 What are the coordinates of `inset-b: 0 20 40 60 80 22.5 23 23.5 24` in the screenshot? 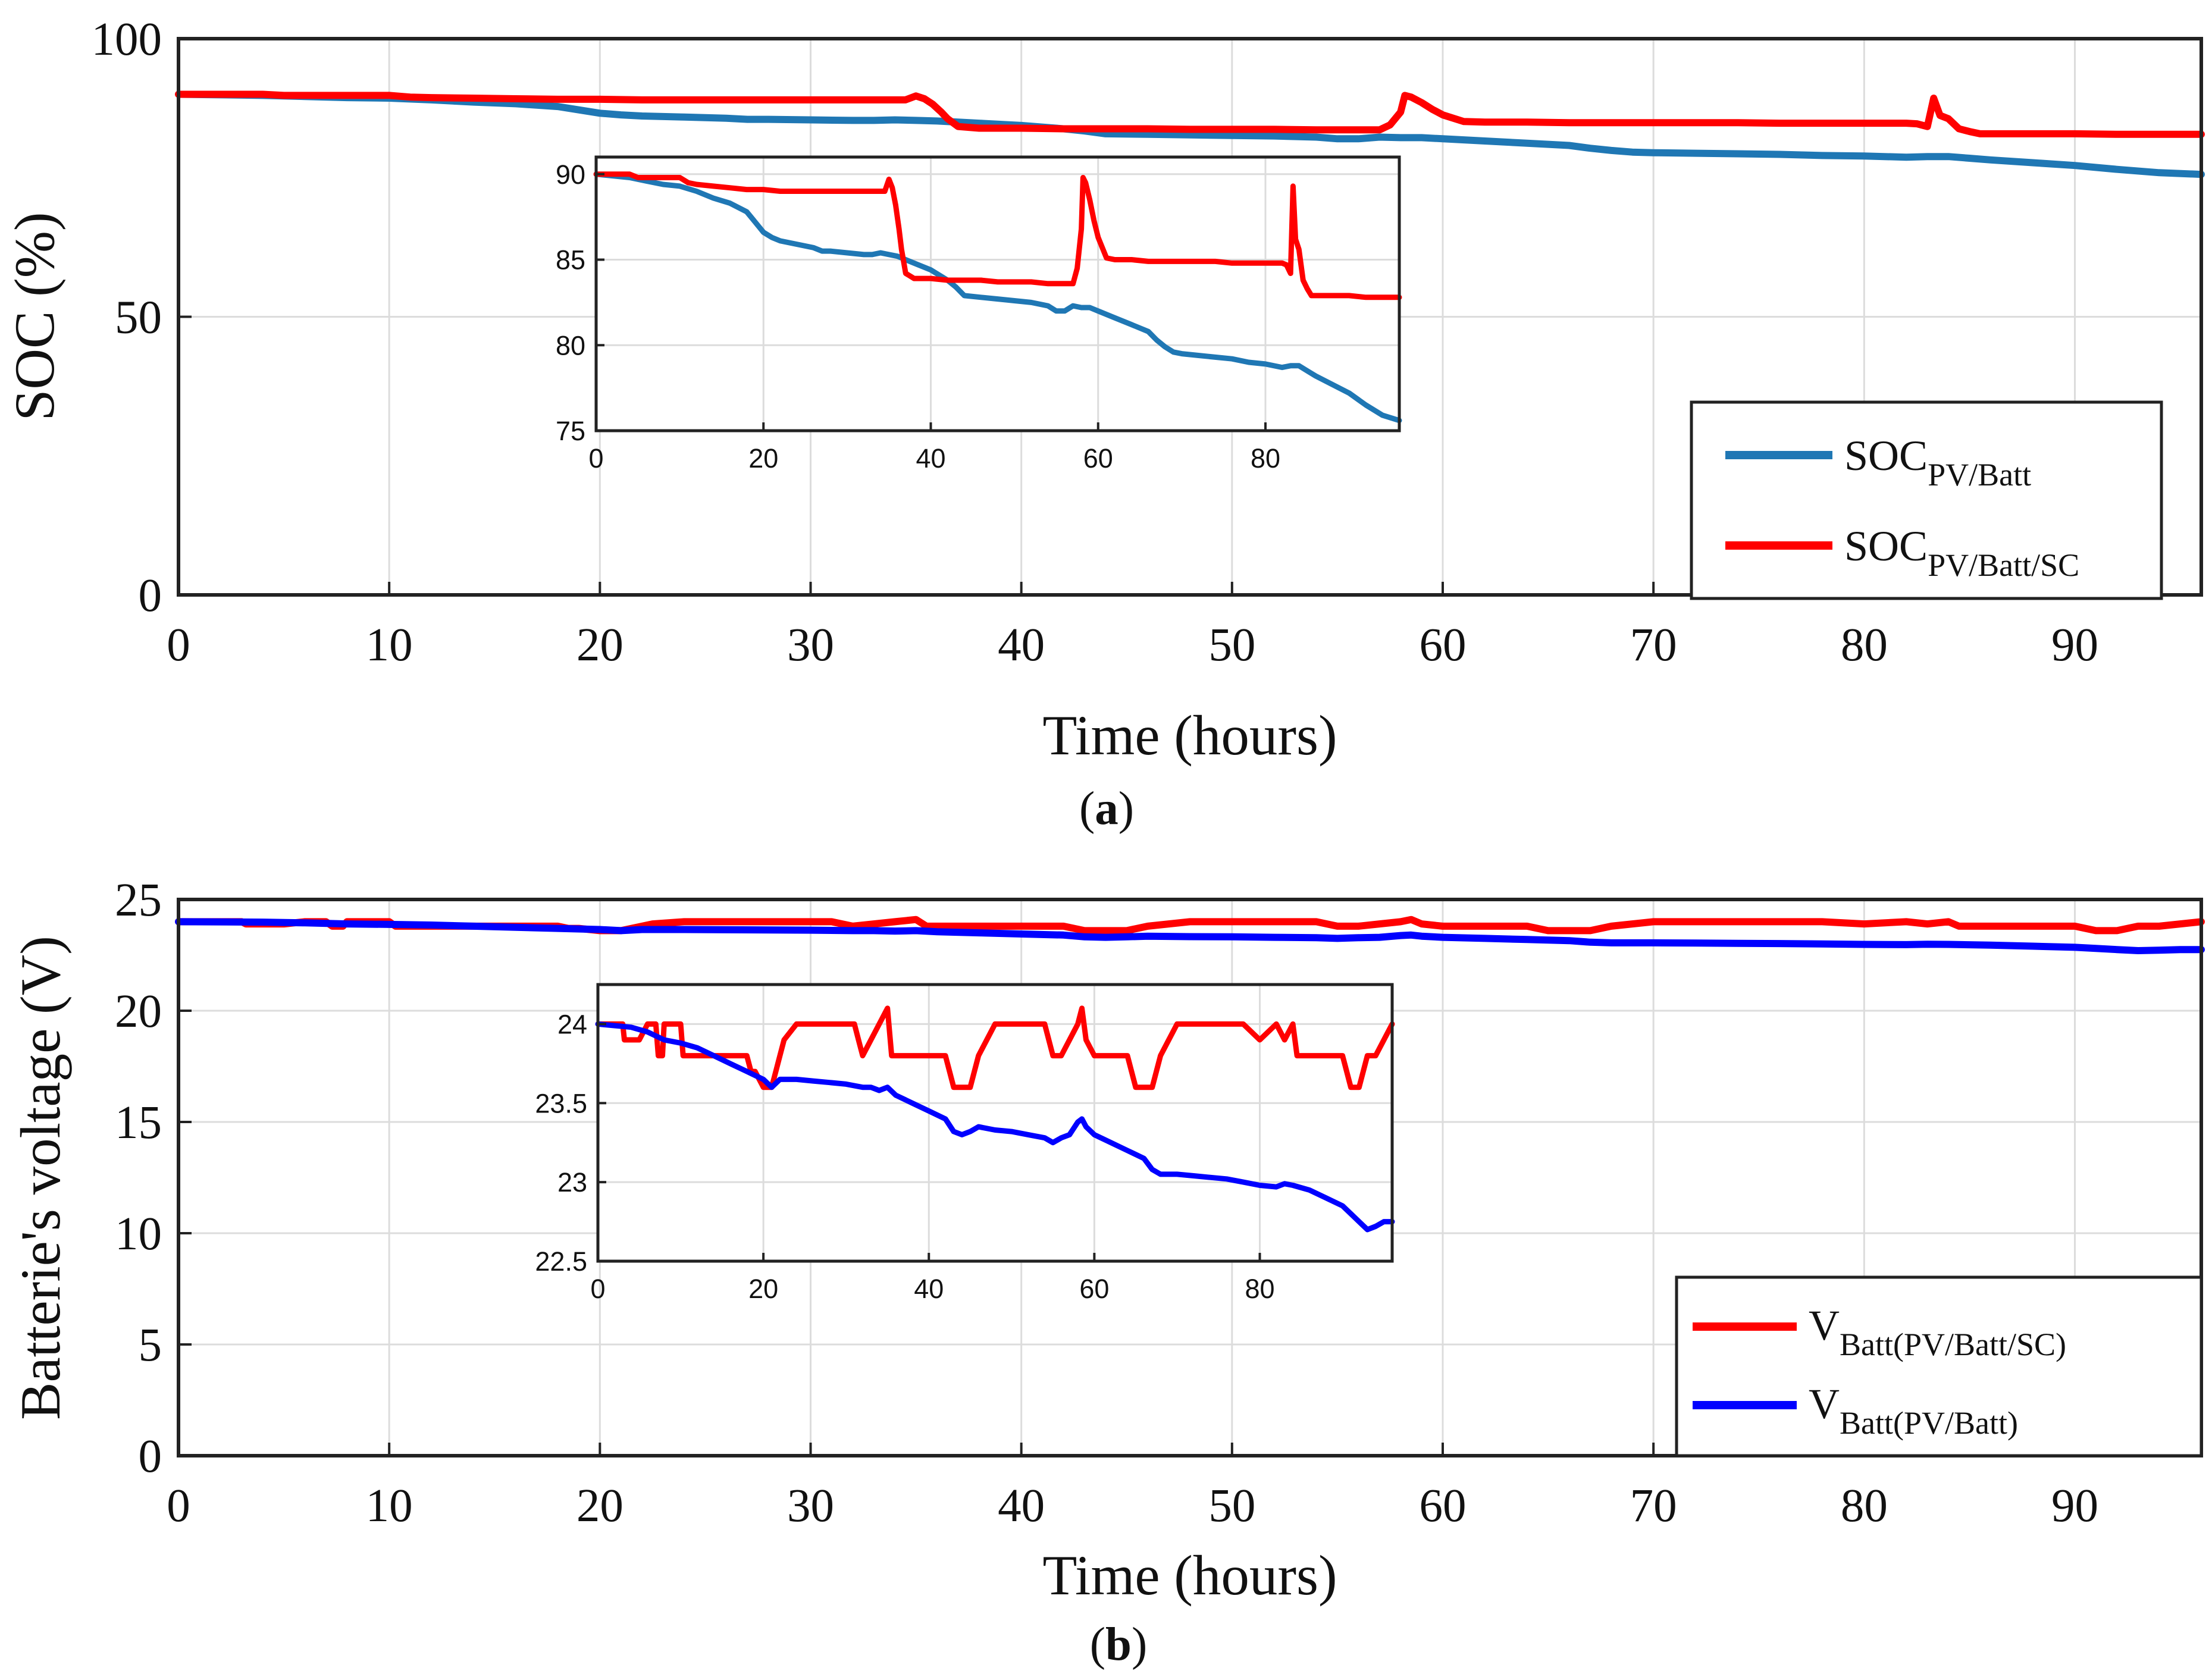 It's located at (965, 1143).